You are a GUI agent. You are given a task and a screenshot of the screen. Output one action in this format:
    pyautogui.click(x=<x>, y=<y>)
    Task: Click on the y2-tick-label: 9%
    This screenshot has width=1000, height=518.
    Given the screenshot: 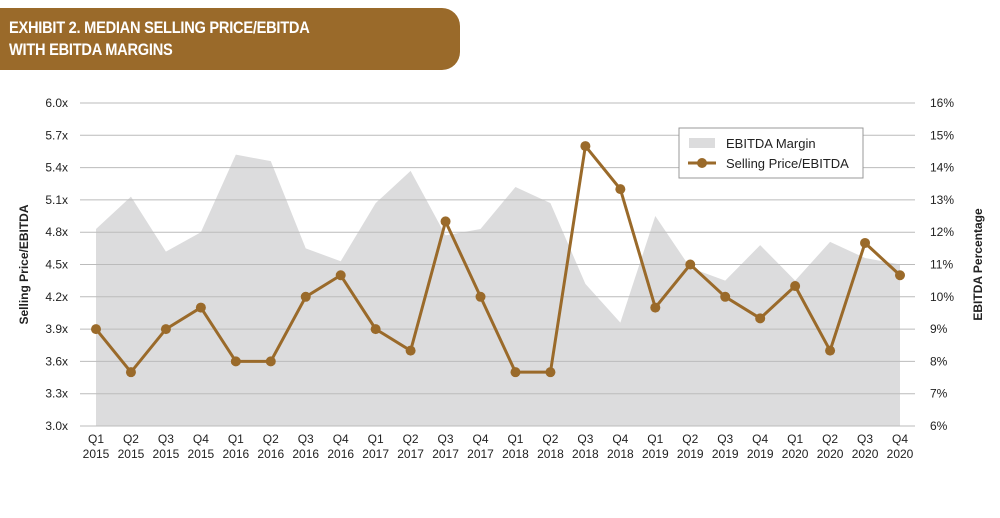 What is the action you would take?
    pyautogui.click(x=939, y=329)
    